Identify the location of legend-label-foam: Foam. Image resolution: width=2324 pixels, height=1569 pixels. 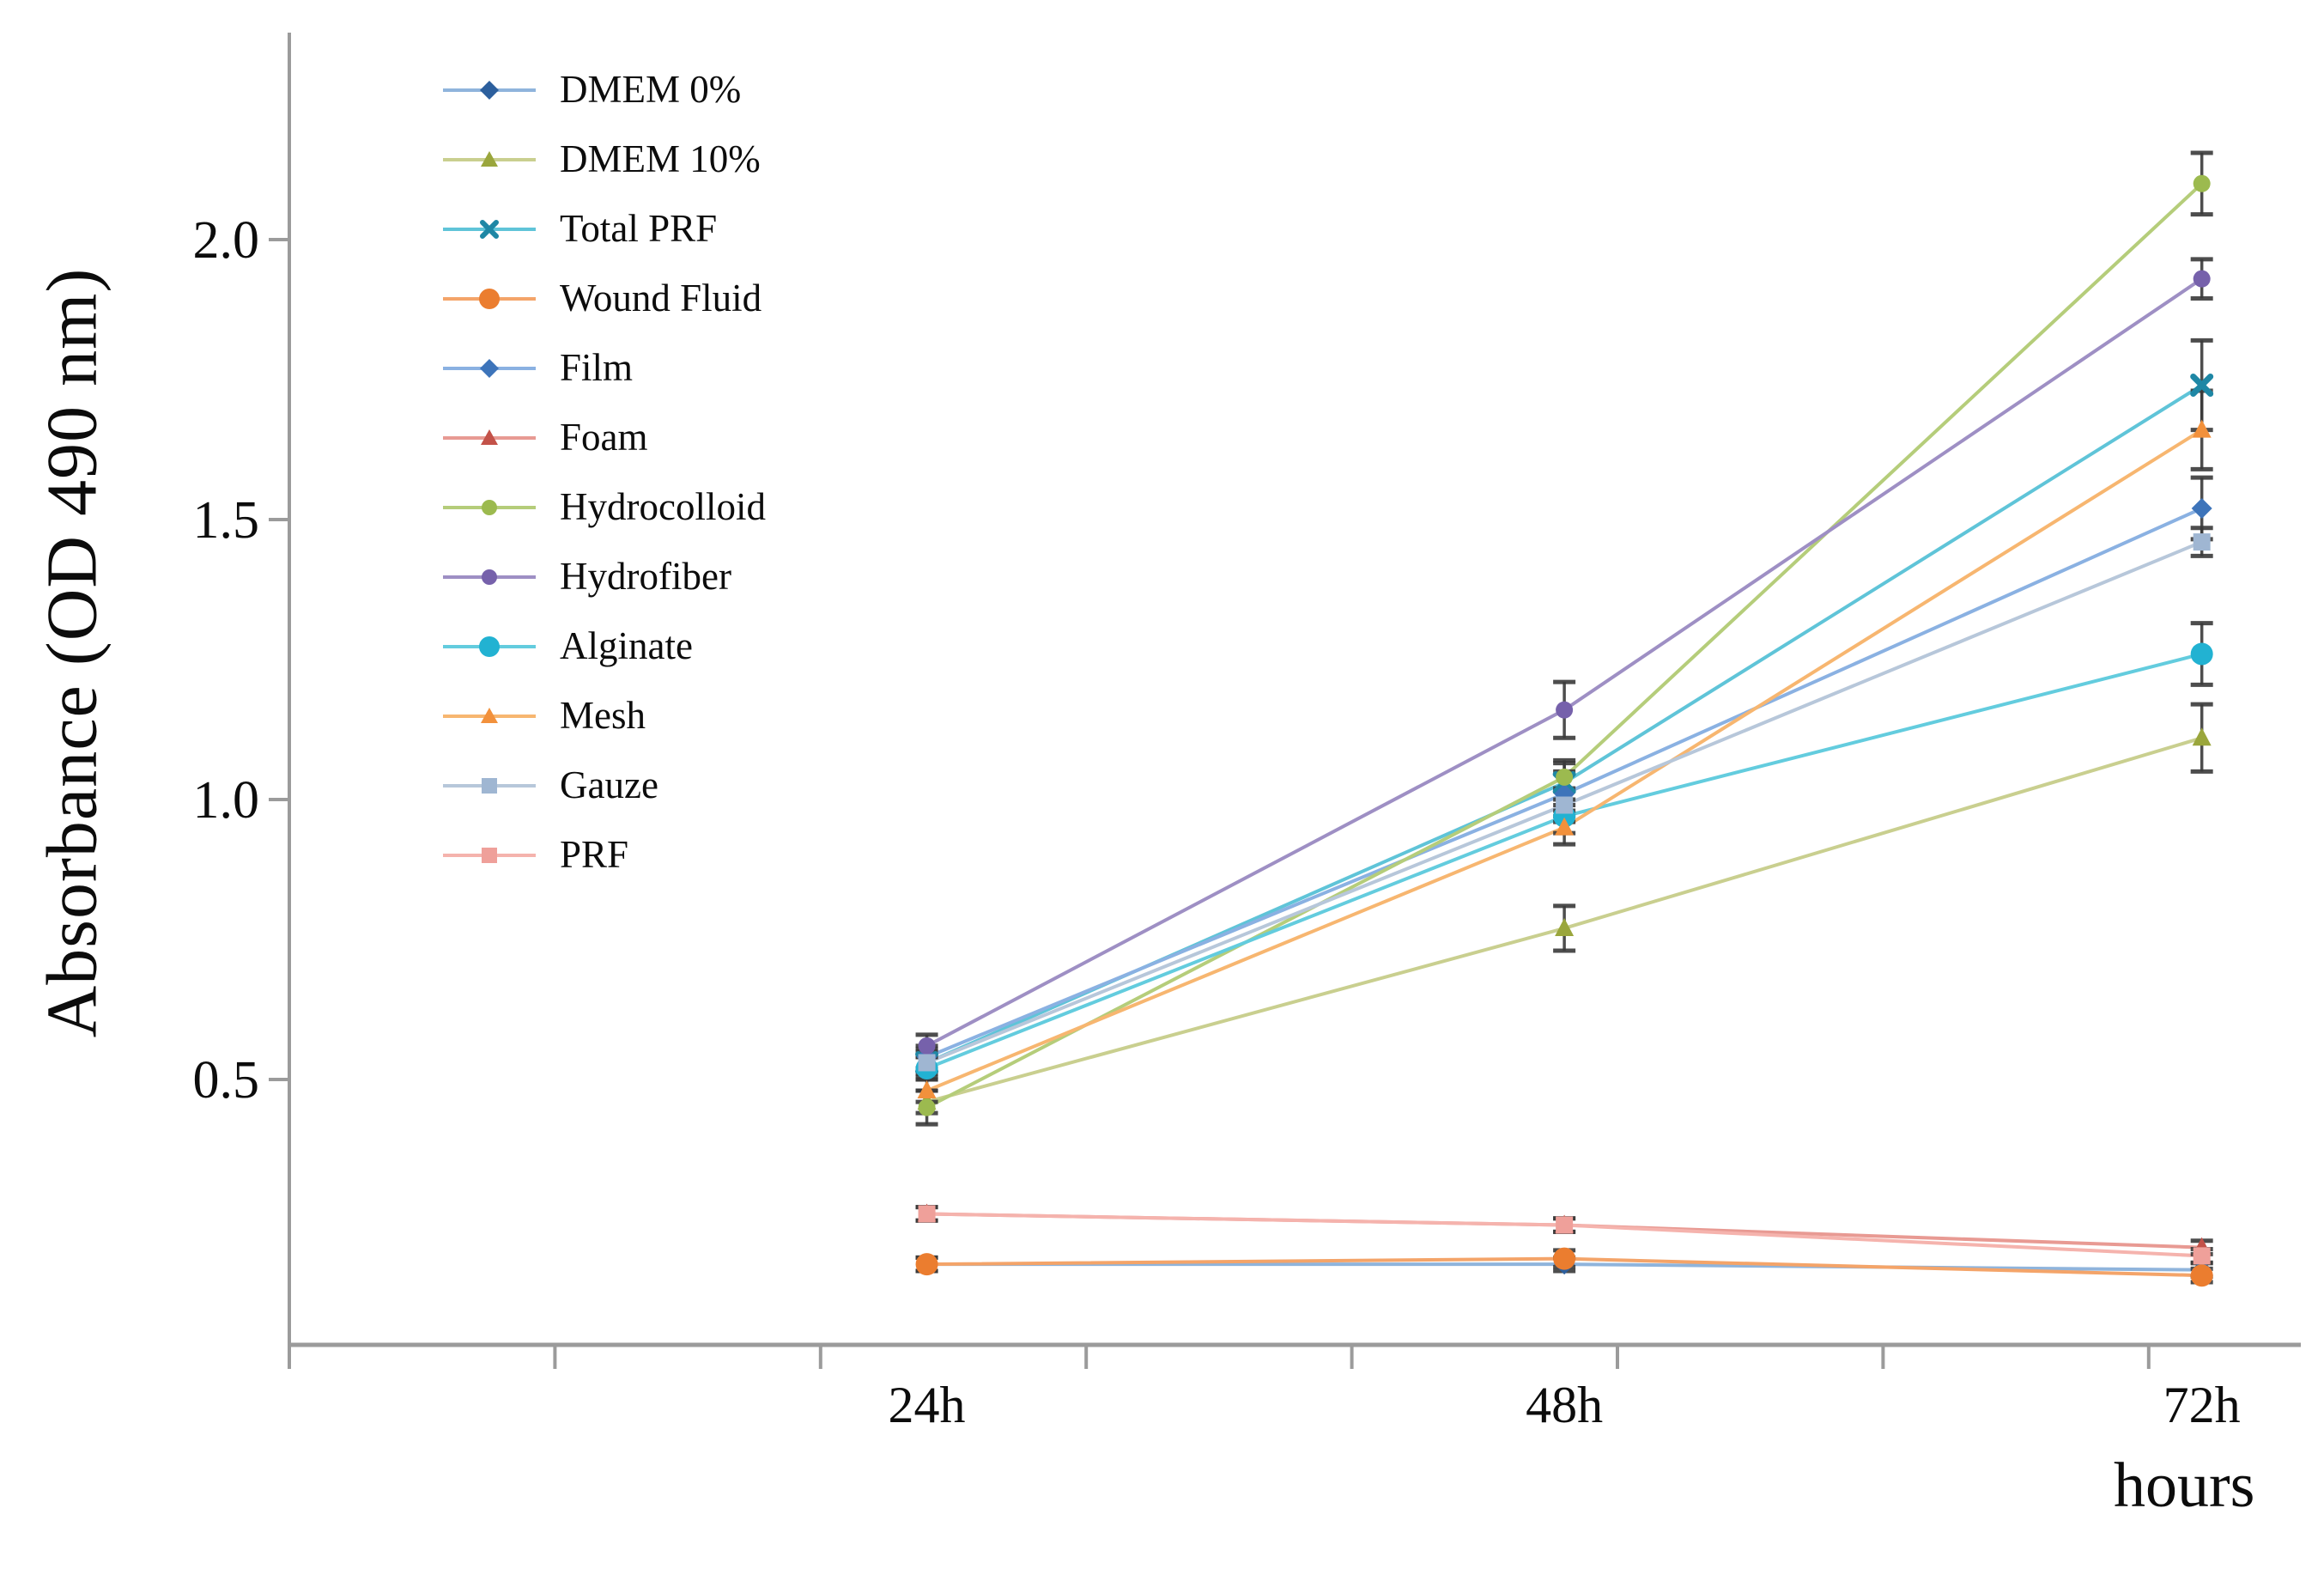
(604, 437).